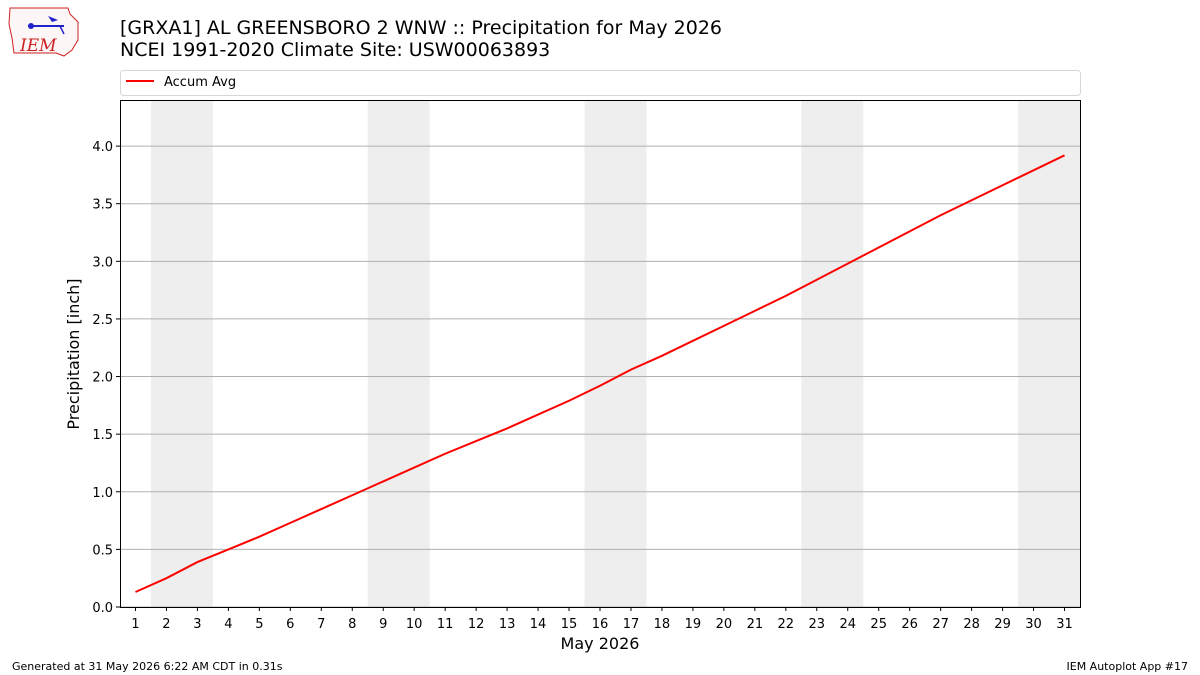 The width and height of the screenshot is (1200, 675). Describe the element at coordinates (102, 262) in the screenshot. I see `y-tick-label: 3.0` at that location.